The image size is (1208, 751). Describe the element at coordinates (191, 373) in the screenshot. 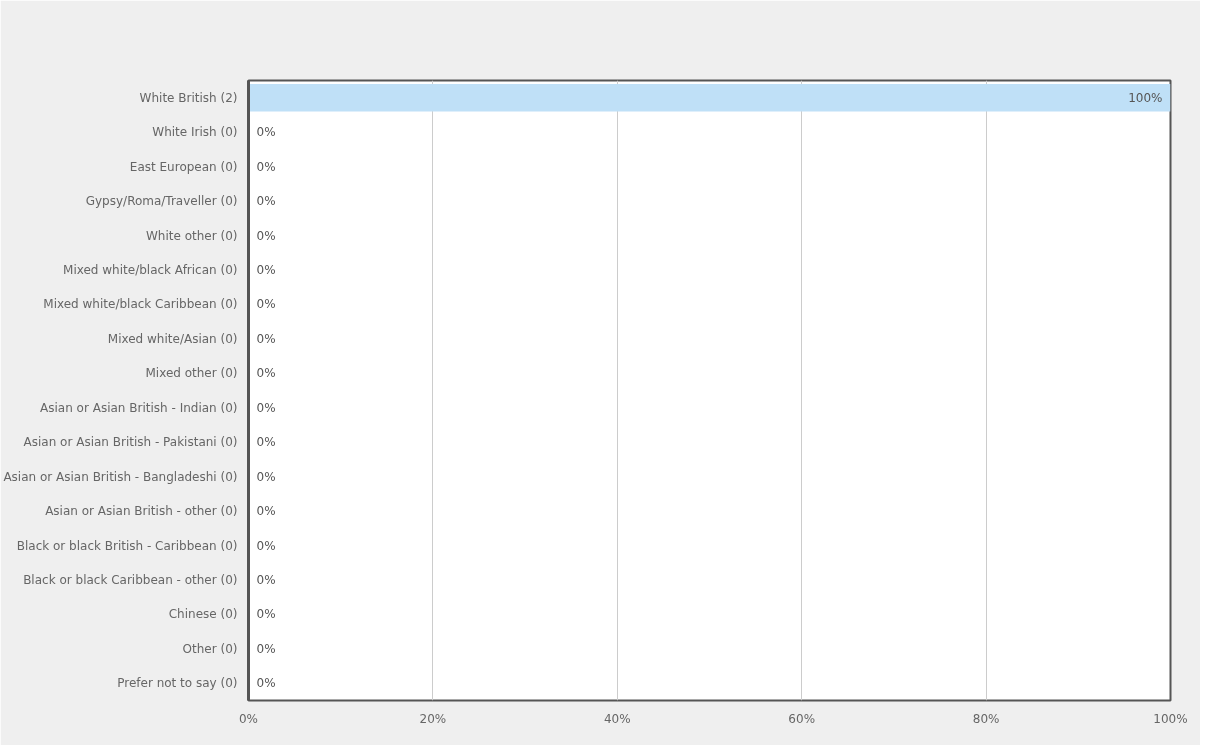

I see `y-tick-label: Mixed other (0)` at that location.